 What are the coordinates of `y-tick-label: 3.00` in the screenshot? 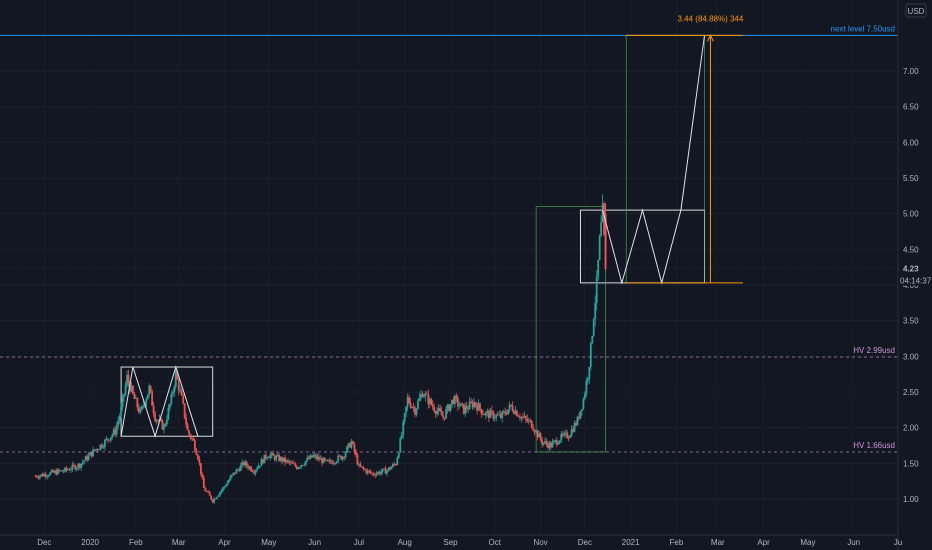 It's located at (911, 356).